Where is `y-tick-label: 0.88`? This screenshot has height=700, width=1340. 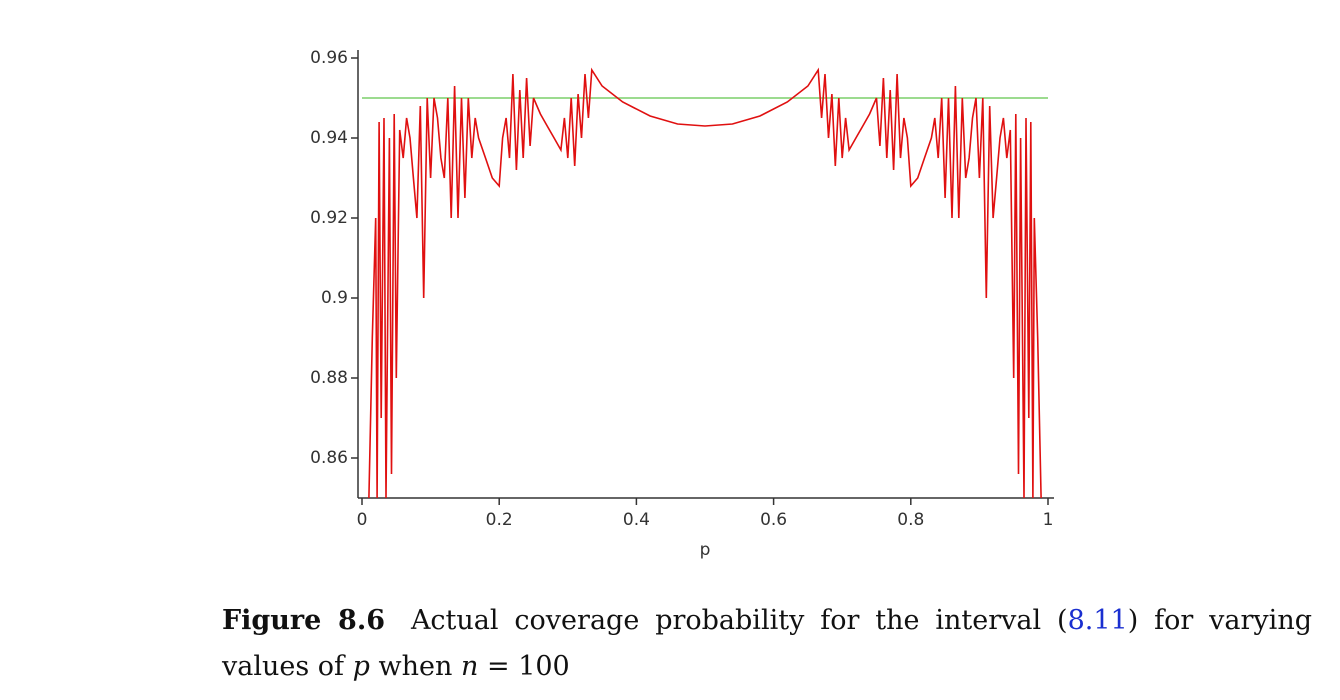 y-tick-label: 0.88 is located at coordinates (329, 378).